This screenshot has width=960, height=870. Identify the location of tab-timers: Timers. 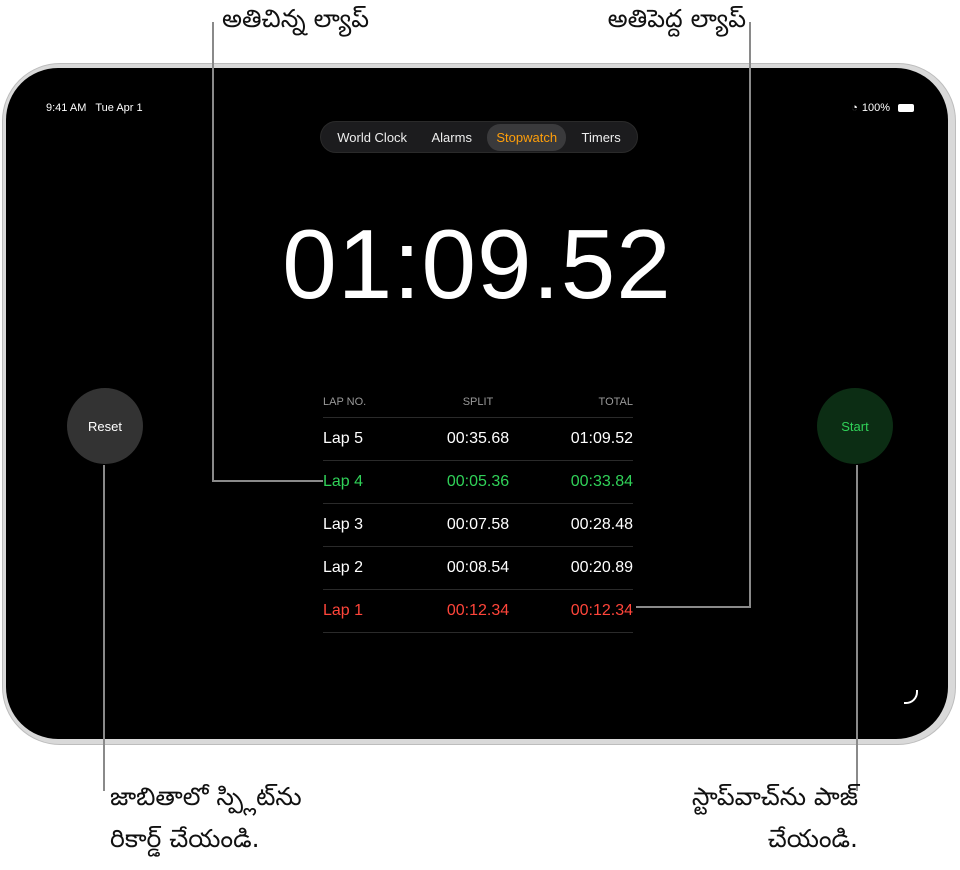
(601, 137).